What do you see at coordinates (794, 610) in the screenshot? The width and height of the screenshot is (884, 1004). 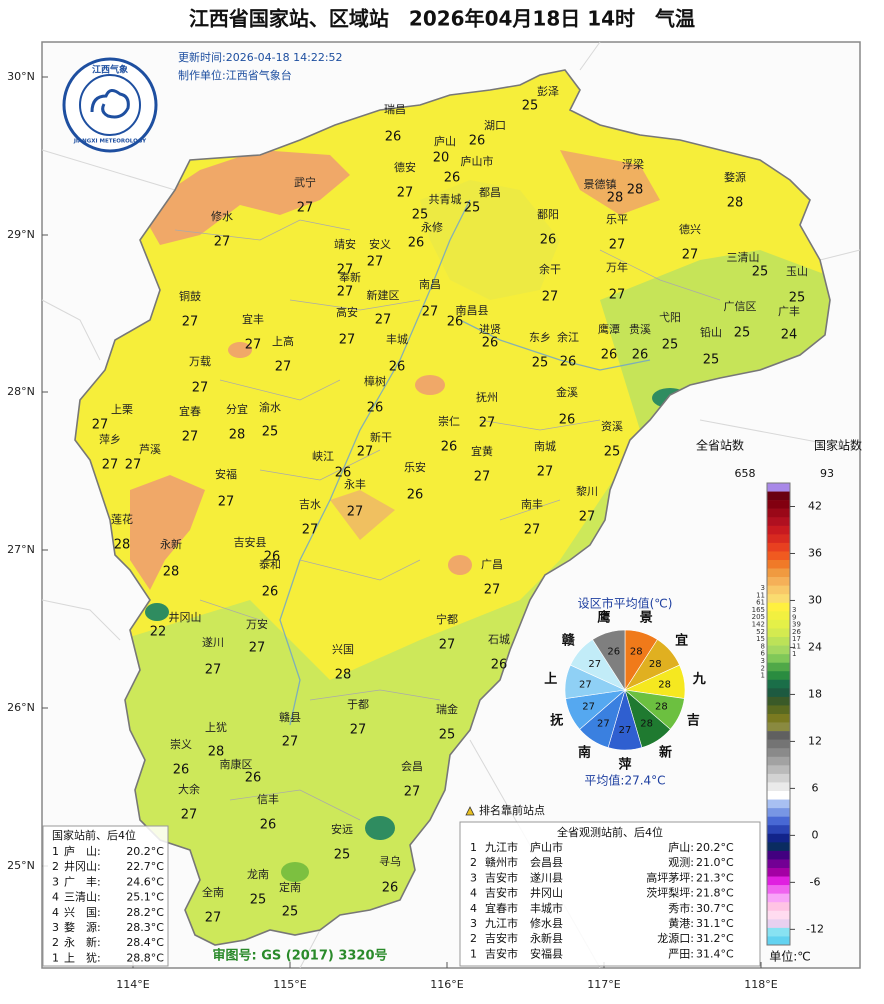 I see `national-bin-count: 3` at bounding box center [794, 610].